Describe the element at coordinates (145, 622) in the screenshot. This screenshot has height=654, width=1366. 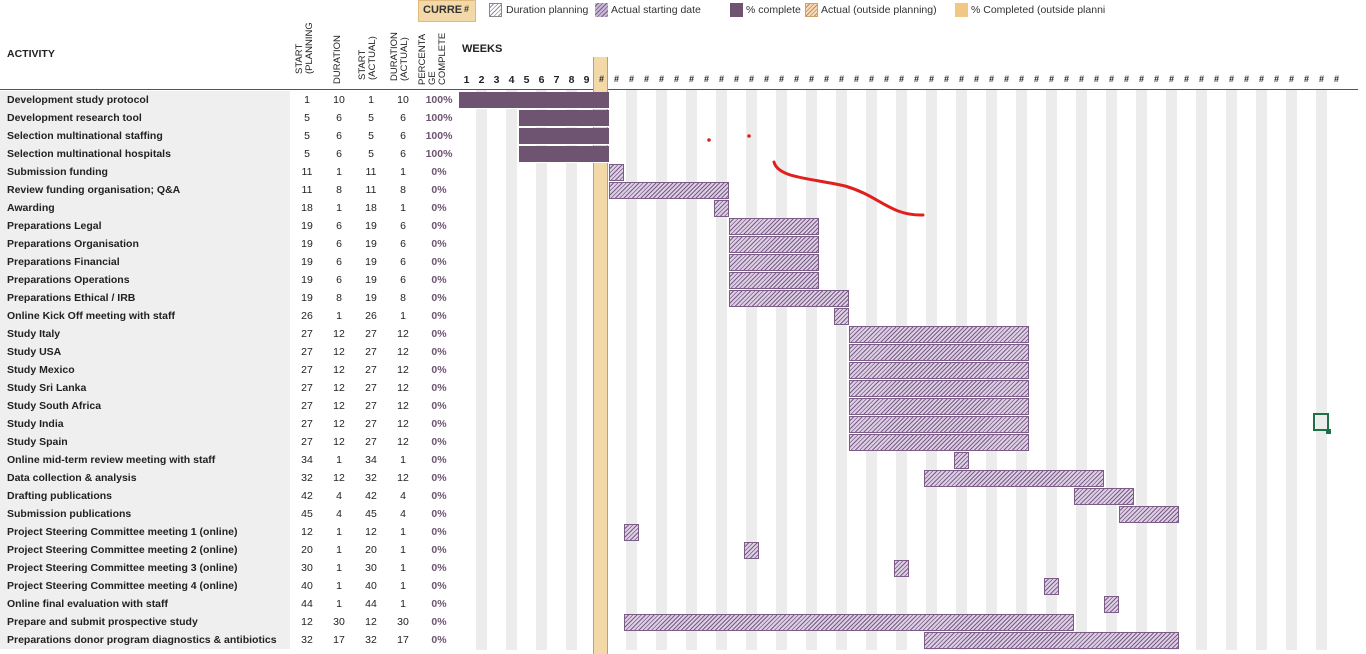
I see `activity-name-cell: Prepare and submit prospective study` at that location.